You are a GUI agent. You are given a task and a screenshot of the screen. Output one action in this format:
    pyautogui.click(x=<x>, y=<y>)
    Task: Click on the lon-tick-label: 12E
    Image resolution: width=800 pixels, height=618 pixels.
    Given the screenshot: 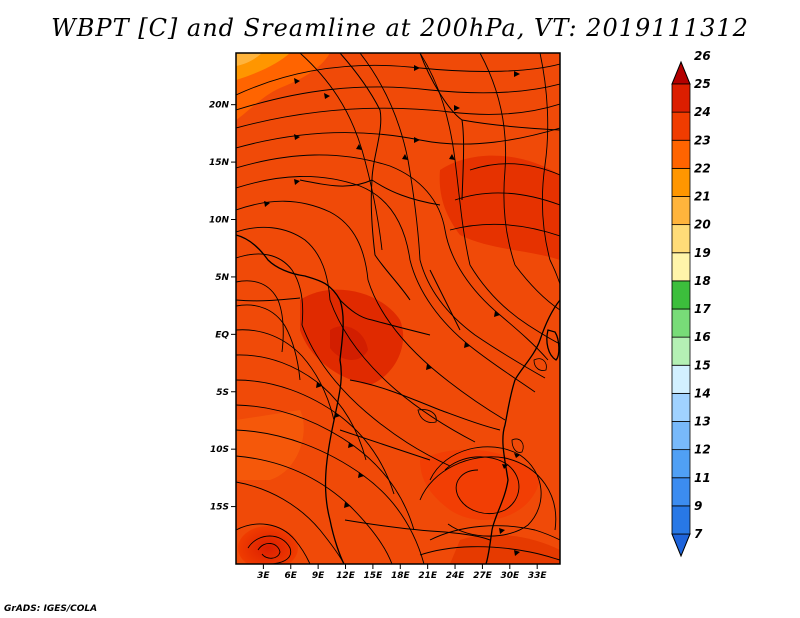 What is the action you would take?
    pyautogui.click(x=346, y=576)
    